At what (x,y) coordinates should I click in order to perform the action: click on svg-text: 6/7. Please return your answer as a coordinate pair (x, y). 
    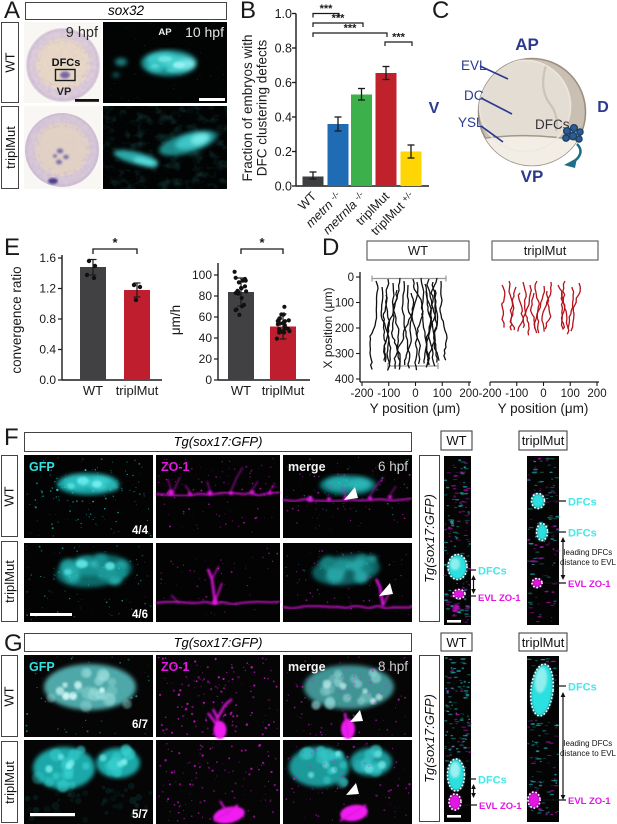
    Looking at the image, I should click on (140, 725).